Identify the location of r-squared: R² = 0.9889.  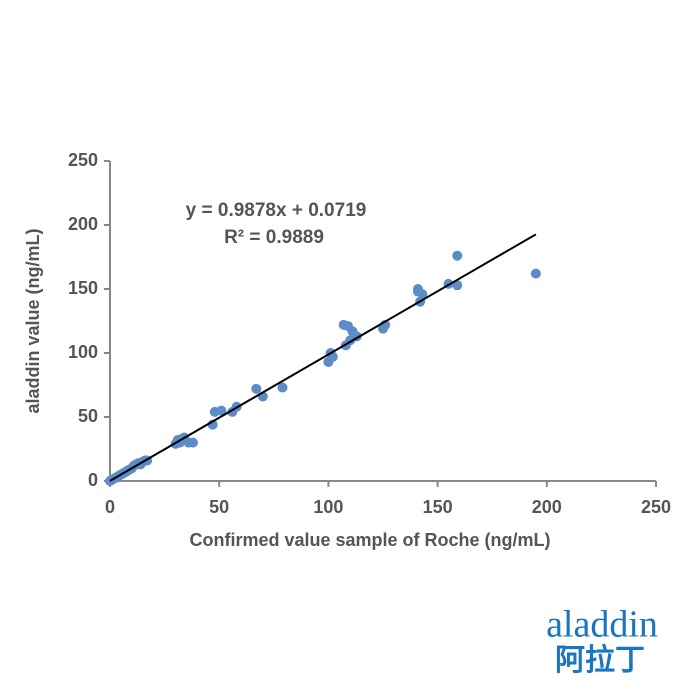
(274, 237).